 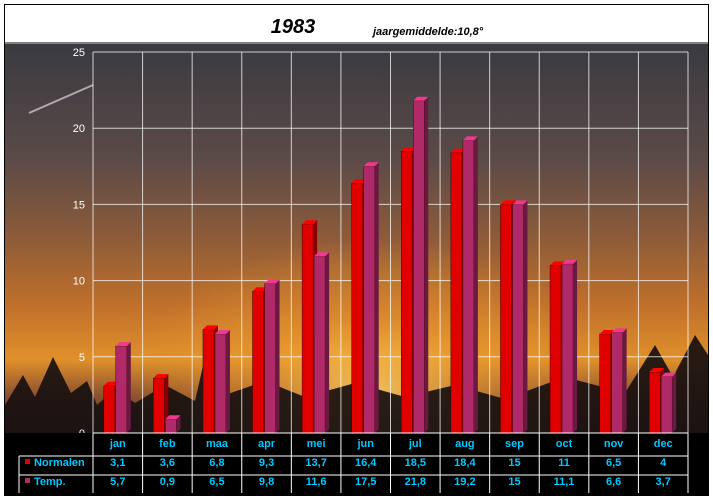 I want to click on data-label: 6,6, so click(x=613, y=482).